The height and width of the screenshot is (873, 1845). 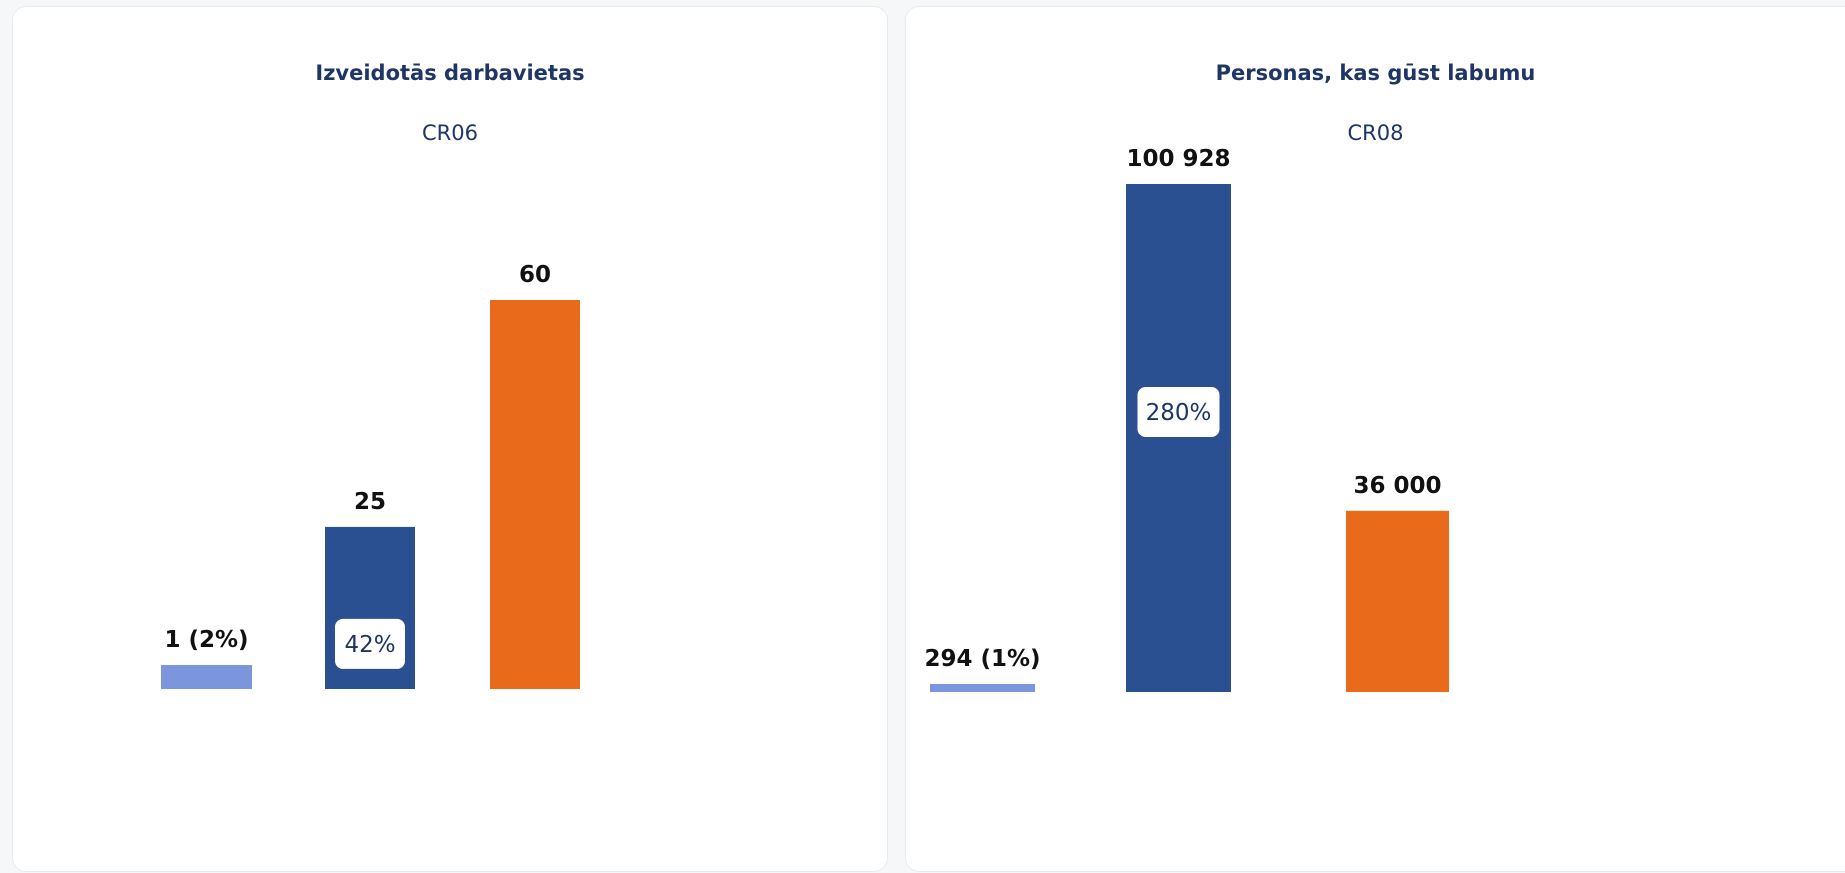 I want to click on bar-value-label: 294 (1%), so click(x=982, y=659).